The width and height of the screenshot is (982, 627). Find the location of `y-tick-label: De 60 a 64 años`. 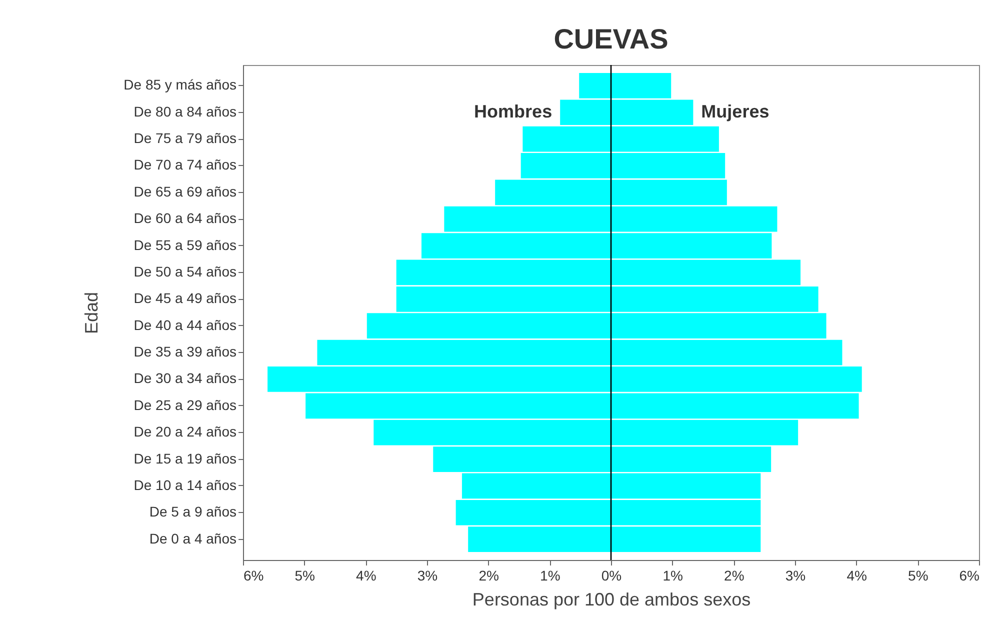

y-tick-label: De 60 a 64 años is located at coordinates (185, 218).